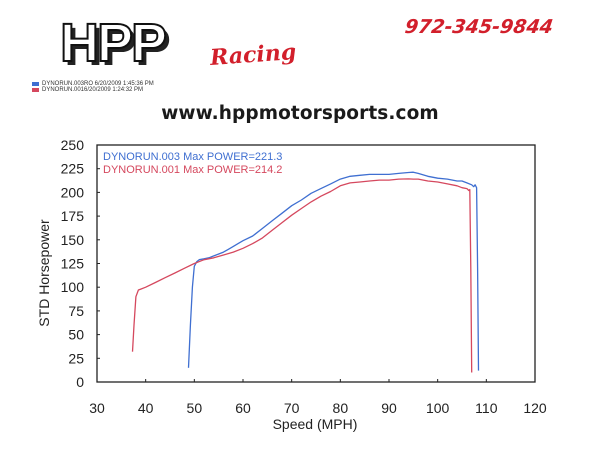 Image resolution: width=600 pixels, height=463 pixels. Describe the element at coordinates (76, 311) in the screenshot. I see `y-tick-label: 75` at that location.